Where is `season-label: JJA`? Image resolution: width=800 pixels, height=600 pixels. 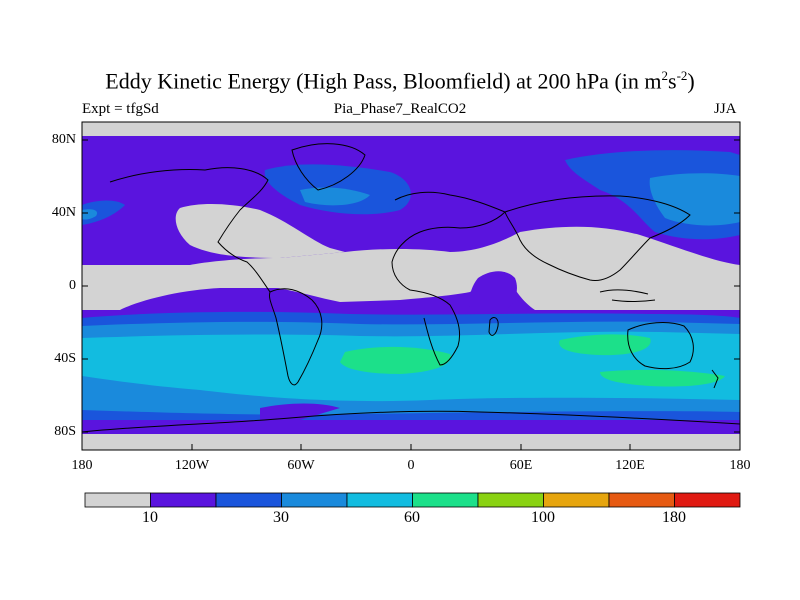
season-label: JJA is located at coordinates (725, 109).